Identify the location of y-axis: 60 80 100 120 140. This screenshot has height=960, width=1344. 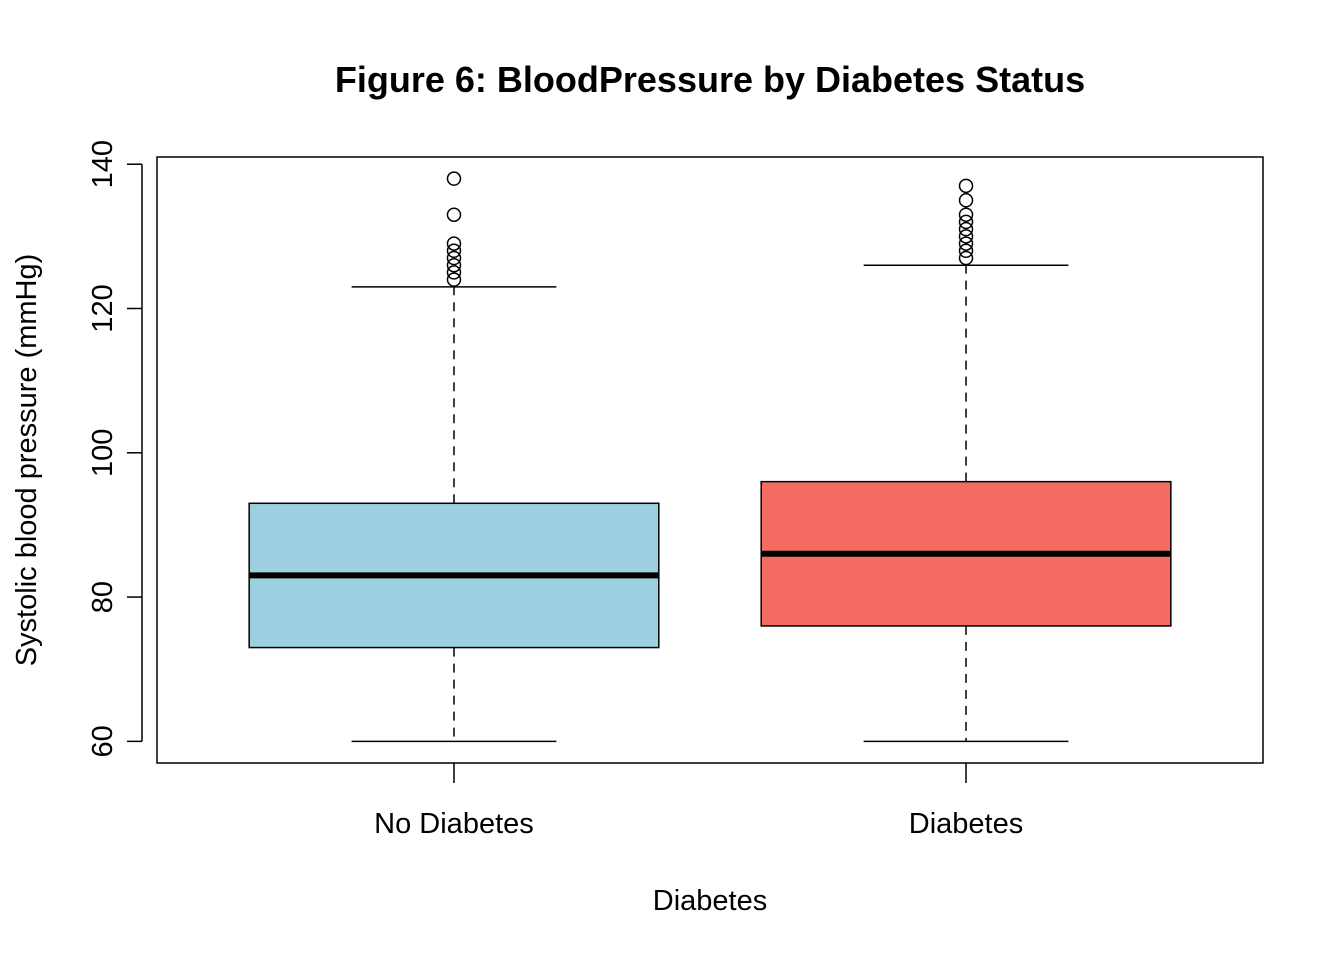
(115, 448).